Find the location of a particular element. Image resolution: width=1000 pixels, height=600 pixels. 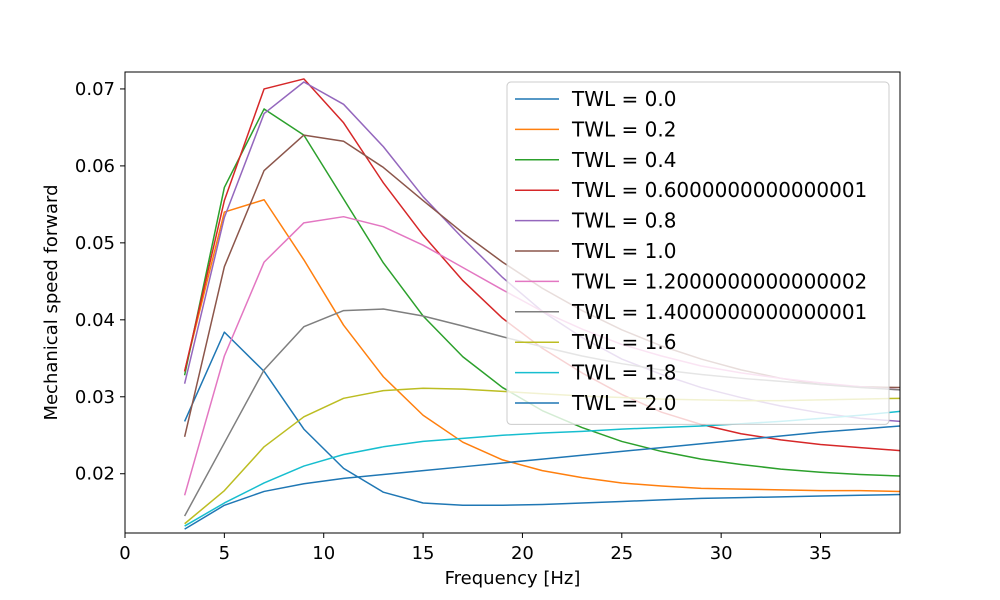

legend-label-2: TWL = 0.4 is located at coordinates (623, 160).